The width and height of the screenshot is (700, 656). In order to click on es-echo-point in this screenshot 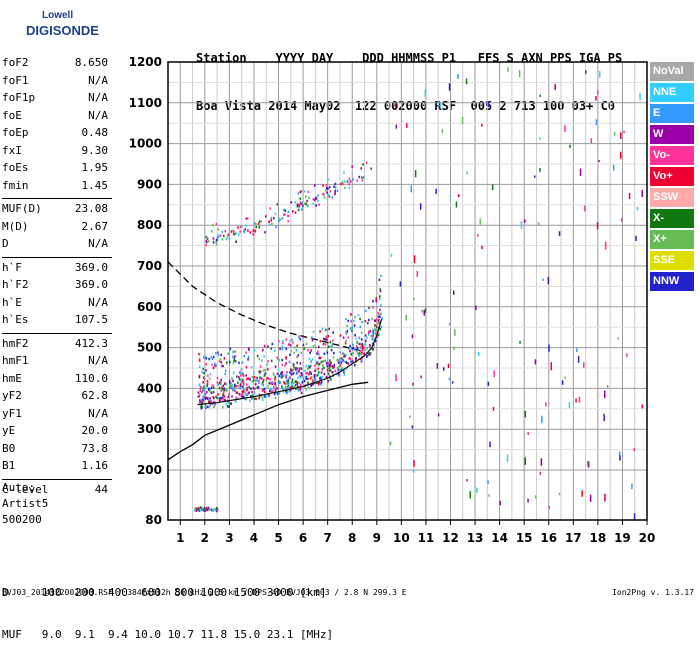, I will do `click(215, 509)`.